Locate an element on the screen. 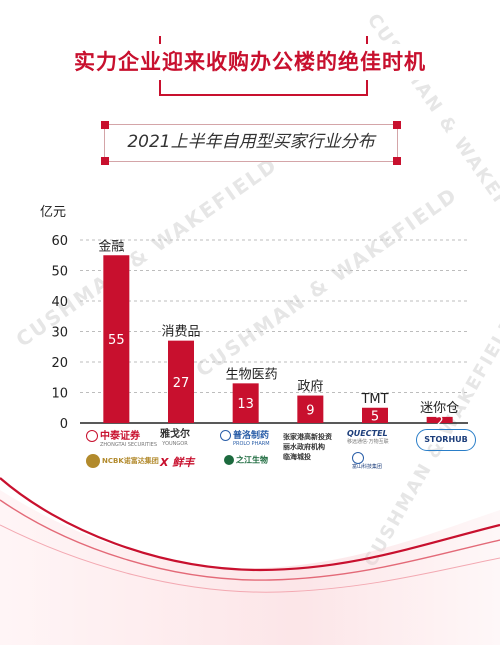 The width and height of the screenshot is (500, 645). category-label: 政府 is located at coordinates (310, 387).